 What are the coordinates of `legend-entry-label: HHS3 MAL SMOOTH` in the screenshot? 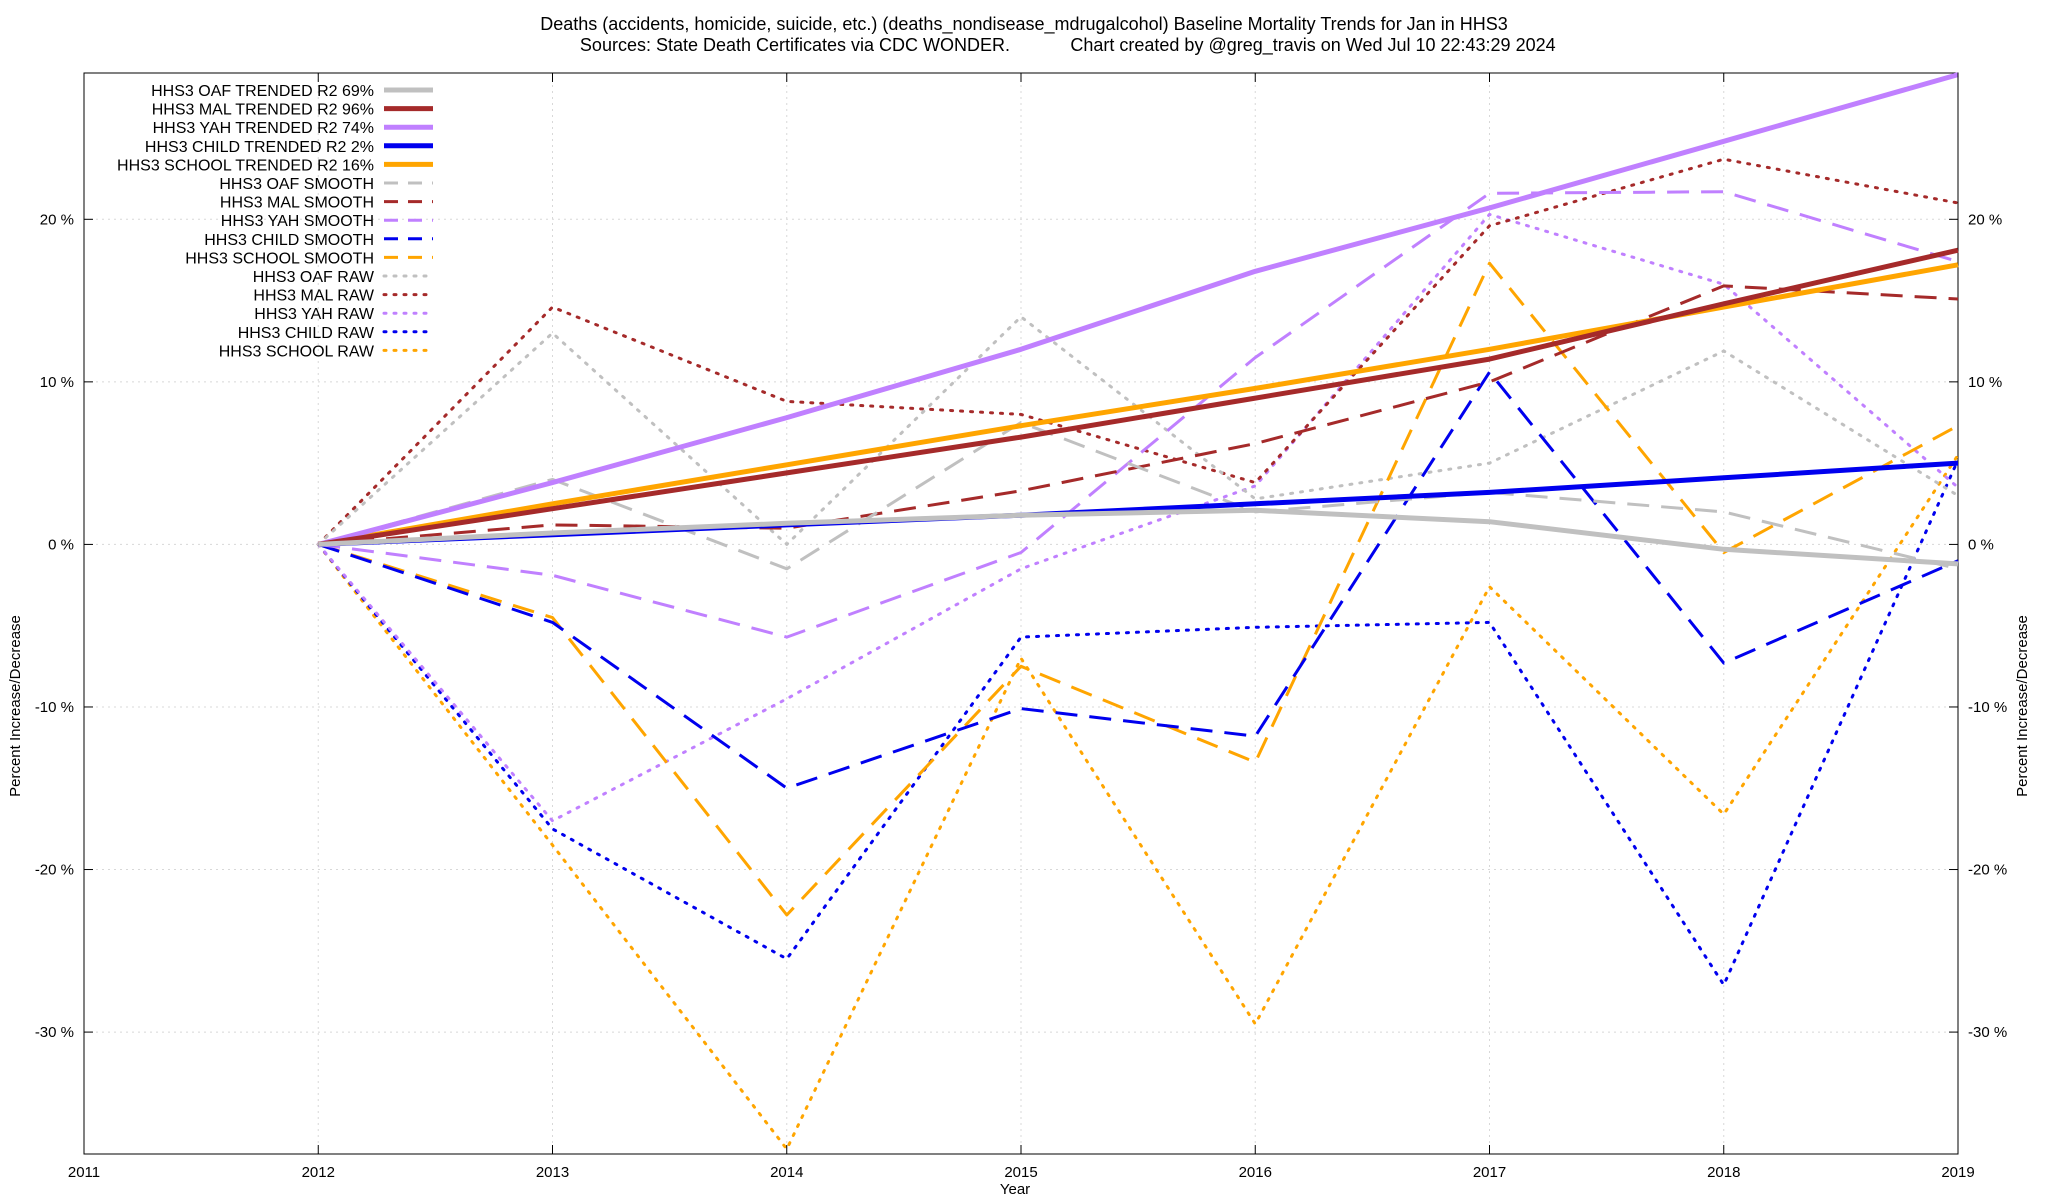 It's located at (297, 203).